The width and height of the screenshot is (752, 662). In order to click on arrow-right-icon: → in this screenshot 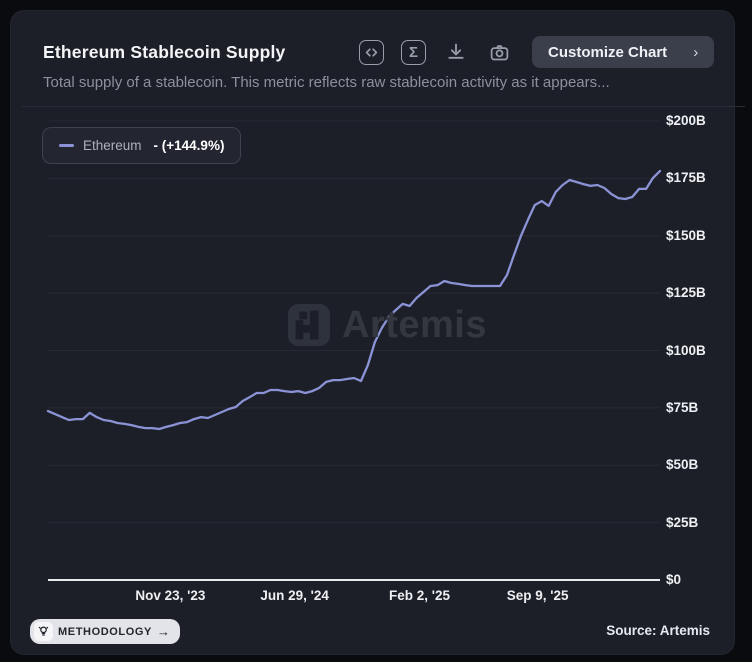, I will do `click(163, 631)`.